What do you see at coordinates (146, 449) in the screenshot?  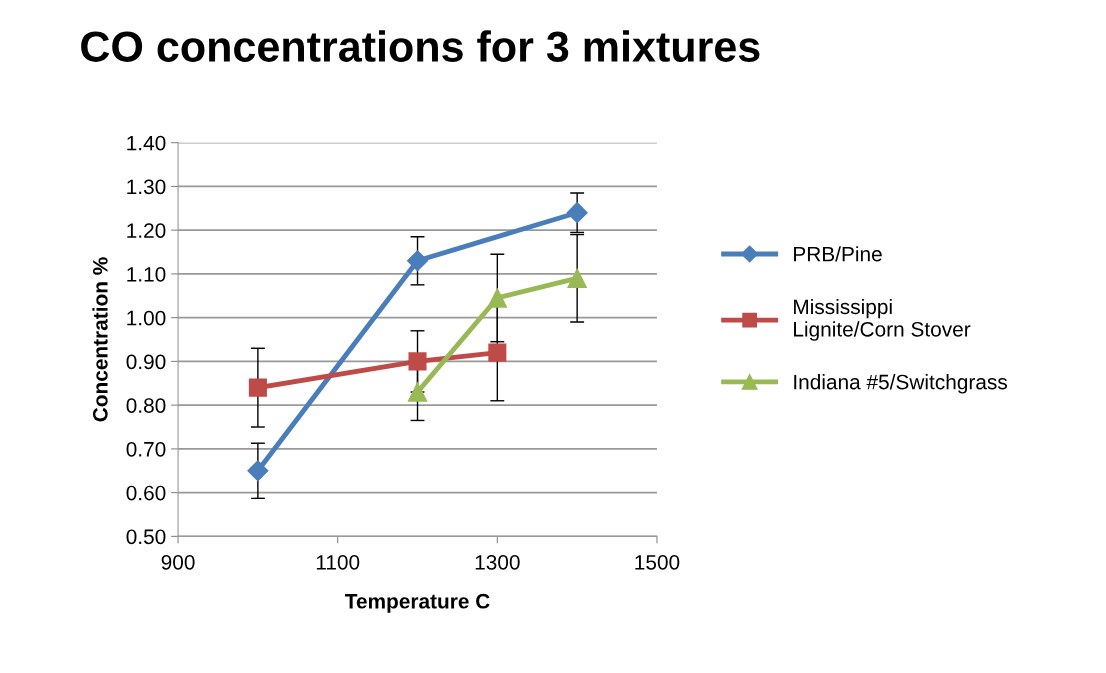 I see `y-tick-label: 0.70` at bounding box center [146, 449].